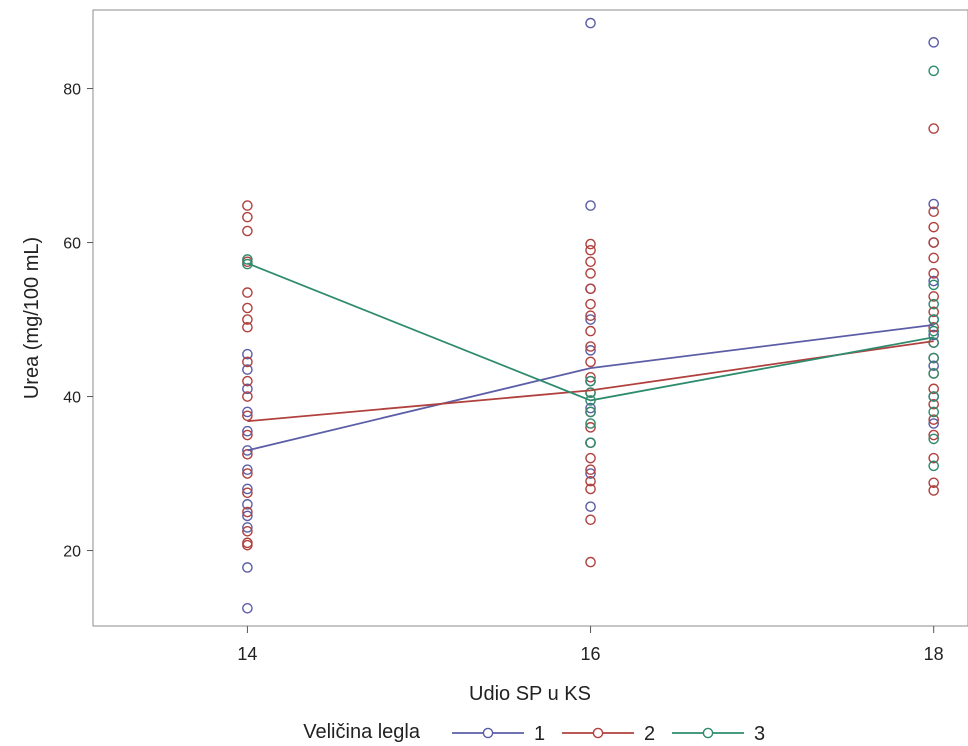  Describe the element at coordinates (530, 694) in the screenshot. I see `x-axis-title: Udio SP u KS` at that location.